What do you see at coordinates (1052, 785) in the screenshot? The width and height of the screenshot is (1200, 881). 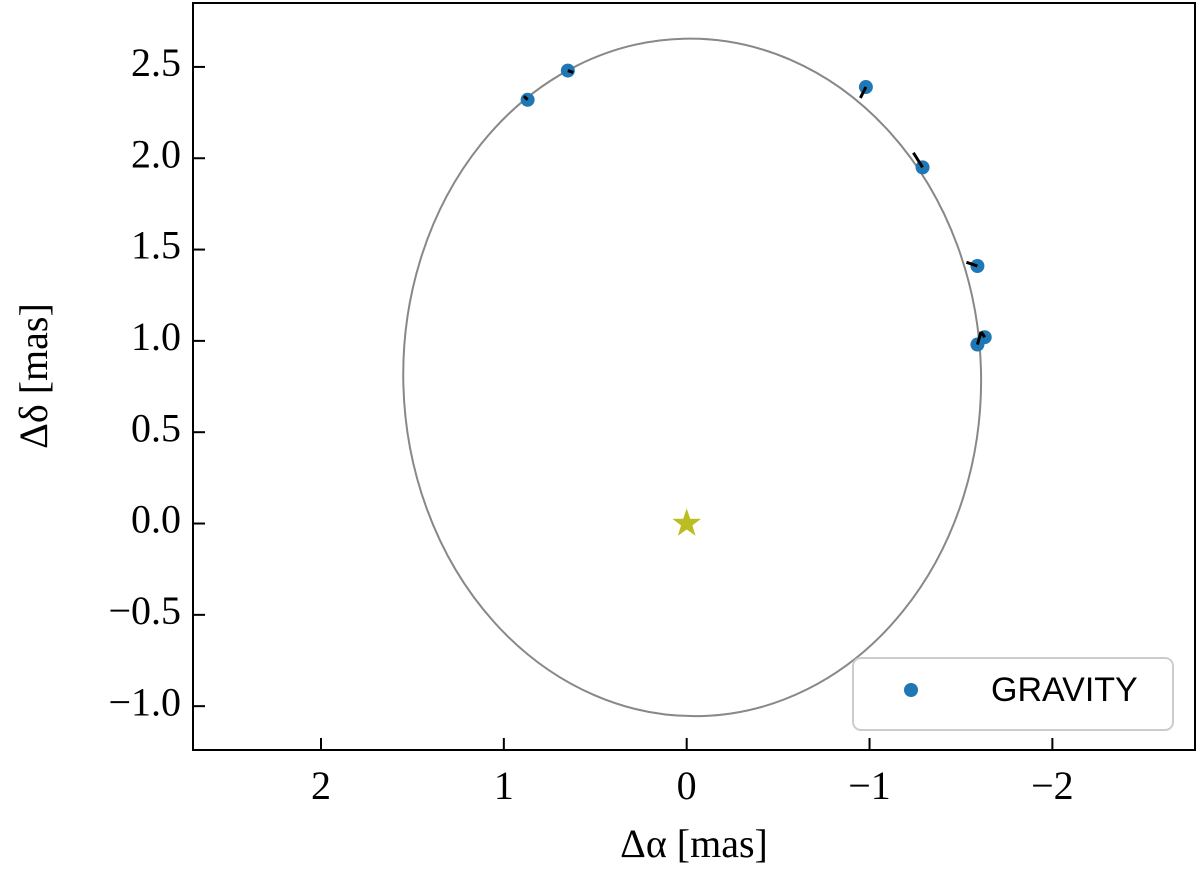 I see `x-tick-label: −2` at bounding box center [1052, 785].